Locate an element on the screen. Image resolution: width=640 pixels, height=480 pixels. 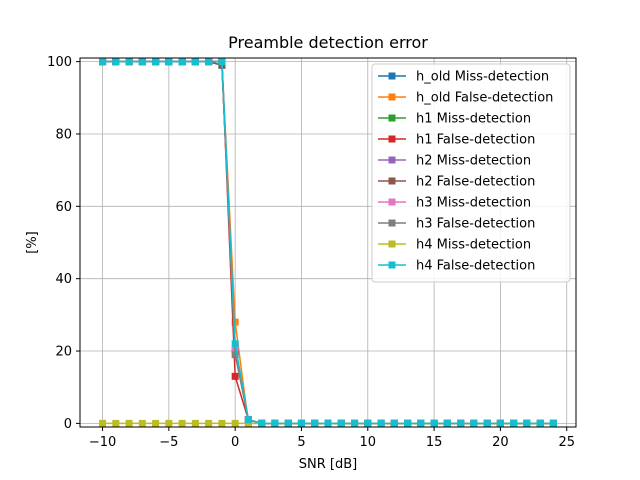
legend-label: h_old Miss-detection is located at coordinates (482, 77).